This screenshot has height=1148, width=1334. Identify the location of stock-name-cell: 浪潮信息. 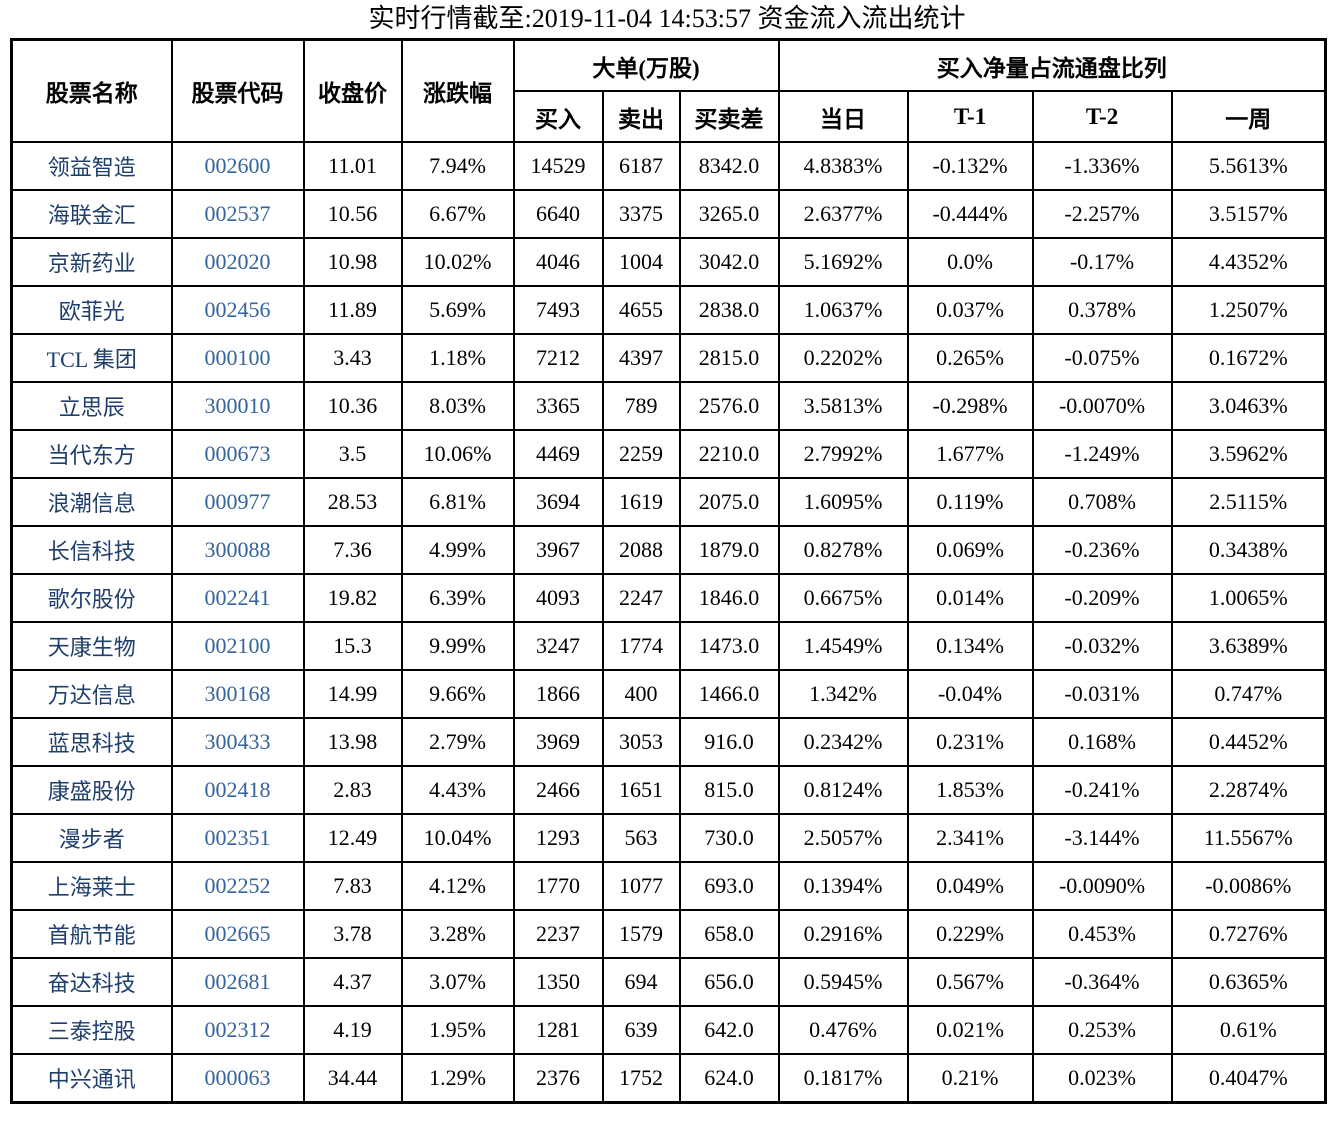
(91, 502).